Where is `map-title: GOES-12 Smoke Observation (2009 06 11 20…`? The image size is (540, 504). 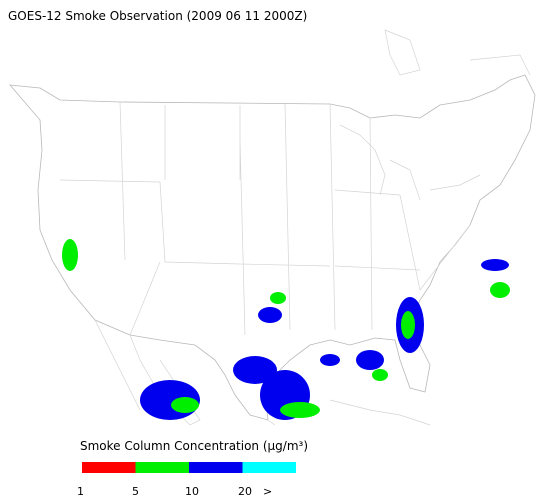
map-title: GOES-12 Smoke Observation (2009 06 11 20… is located at coordinates (157, 16).